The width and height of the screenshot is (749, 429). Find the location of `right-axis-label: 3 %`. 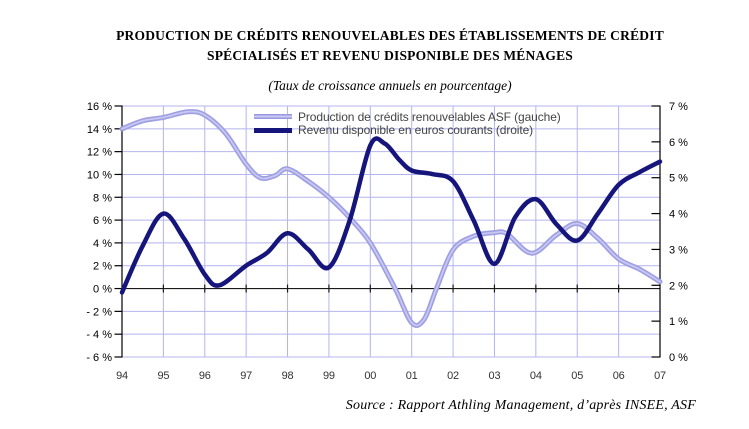

right-axis-label: 3 % is located at coordinates (678, 250).